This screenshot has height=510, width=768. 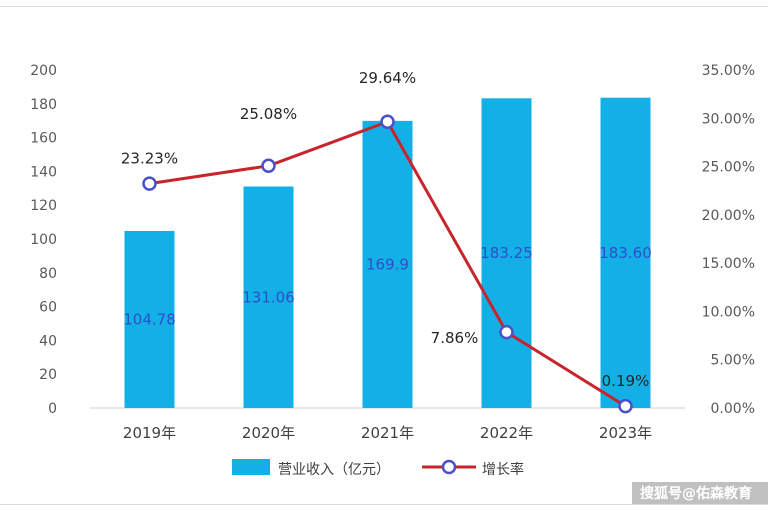 I want to click on right-axis-tick-label: 20.00%, so click(x=728, y=216).